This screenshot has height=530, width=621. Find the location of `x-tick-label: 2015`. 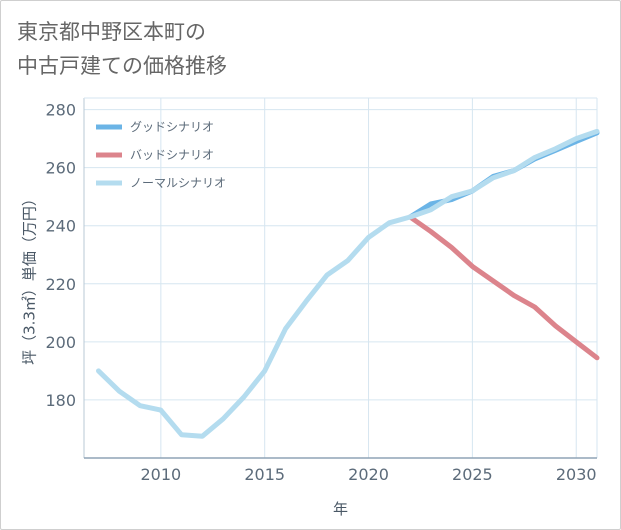

x-tick-label: 2015 is located at coordinates (264, 474).